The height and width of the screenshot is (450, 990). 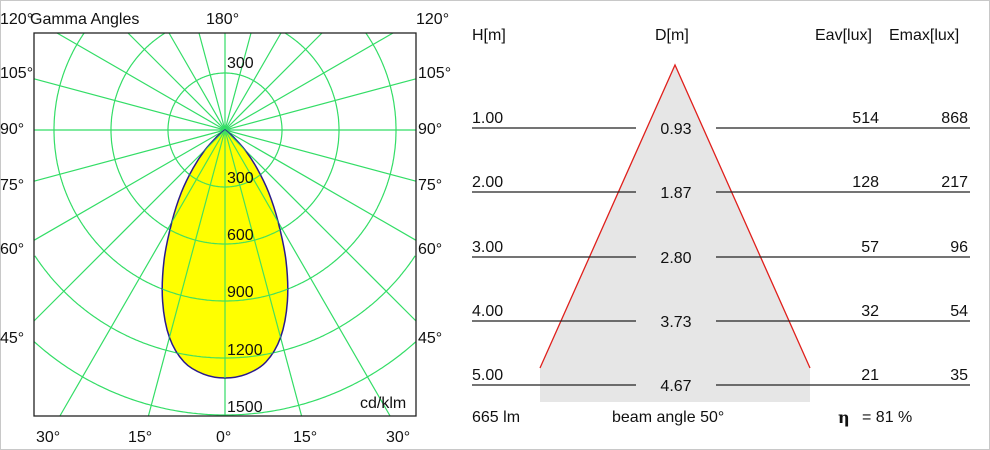 What do you see at coordinates (496, 417) in the screenshot?
I see `luminous-flux: 665 lm` at bounding box center [496, 417].